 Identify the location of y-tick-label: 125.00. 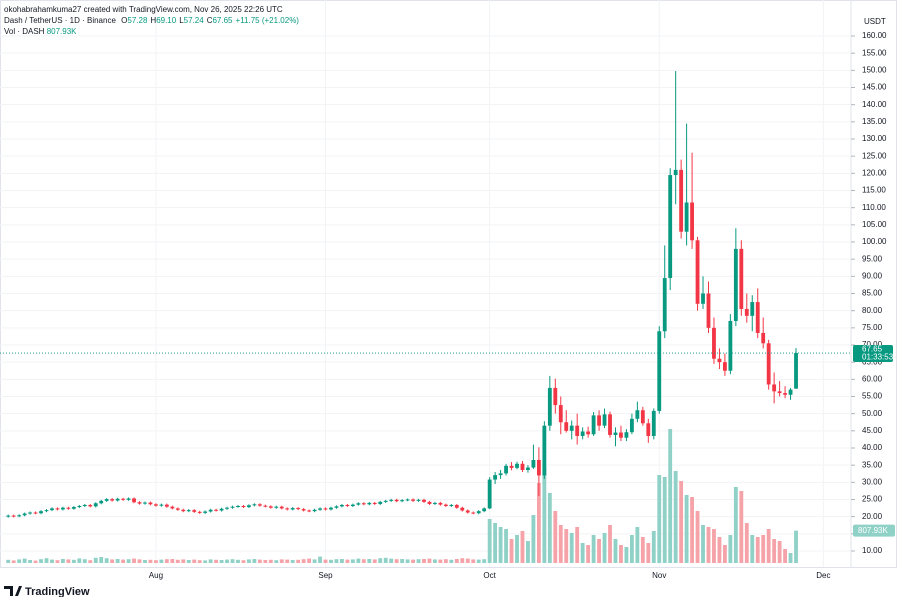
(874, 155).